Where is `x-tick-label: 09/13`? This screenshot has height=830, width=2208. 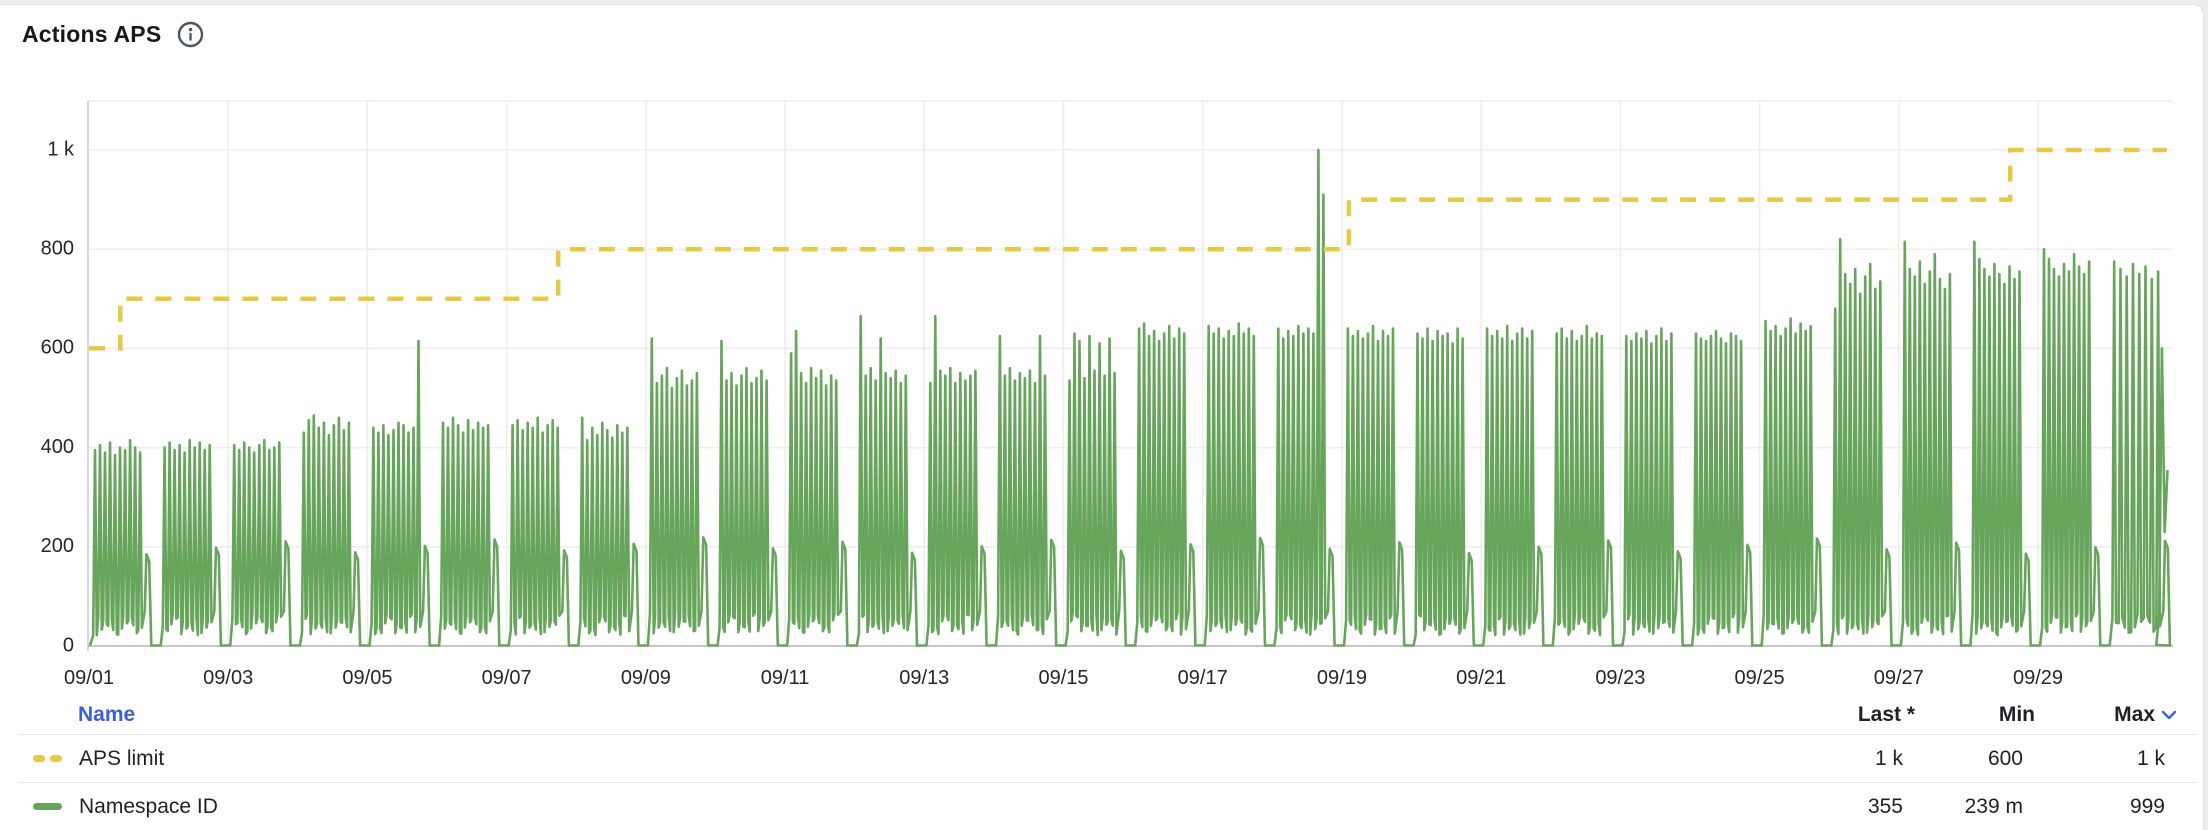
x-tick-label: 09/13 is located at coordinates (924, 678).